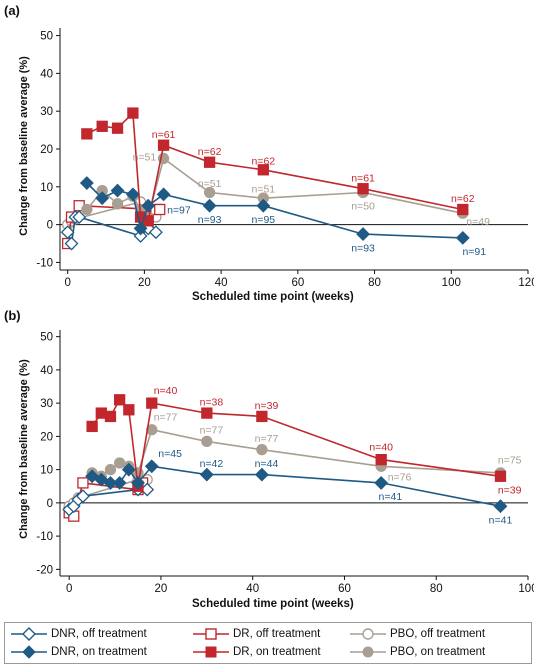  What do you see at coordinates (99, 634) in the screenshot?
I see `legend-label: DNR, off treatment` at bounding box center [99, 634].